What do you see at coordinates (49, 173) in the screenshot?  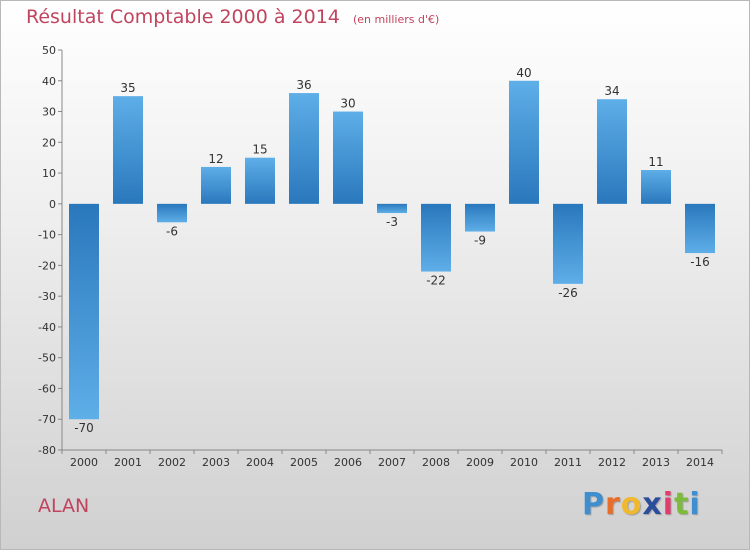 I see `y-tick-label: 10` at bounding box center [49, 173].